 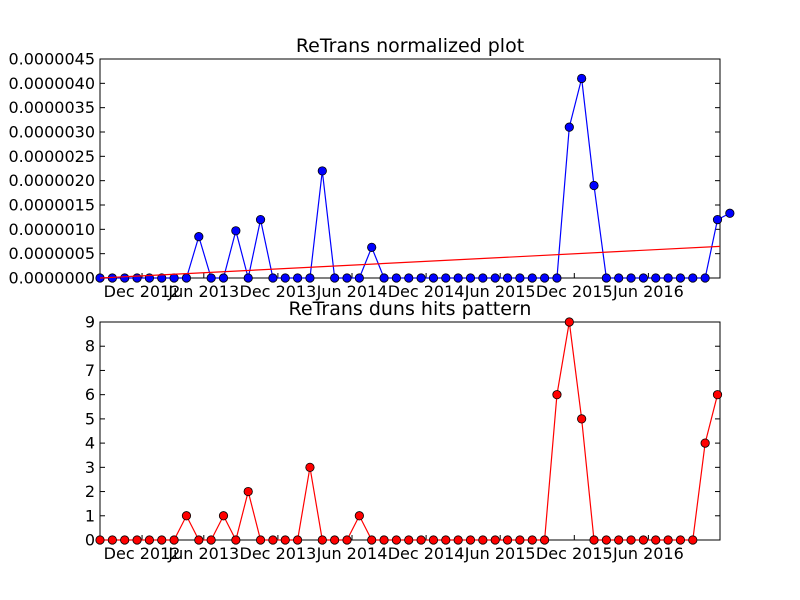 I want to click on y-tick-label: 9, so click(x=90, y=322).